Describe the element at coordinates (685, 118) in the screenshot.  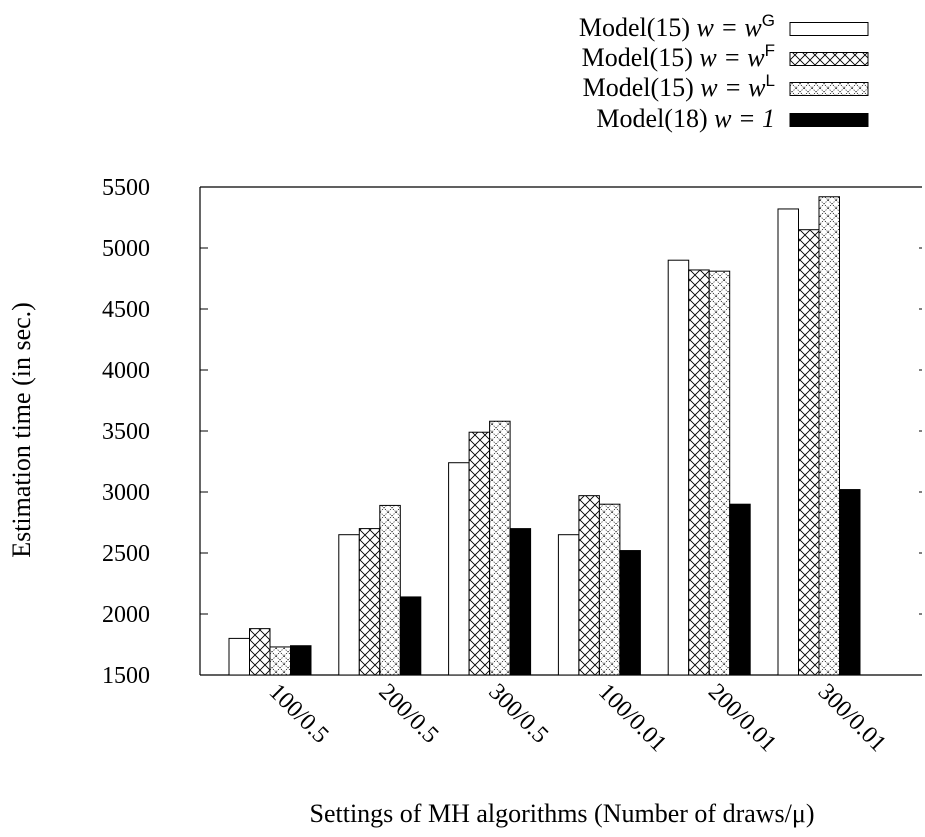
I see `legend-label: Model(18) w = 1` at that location.